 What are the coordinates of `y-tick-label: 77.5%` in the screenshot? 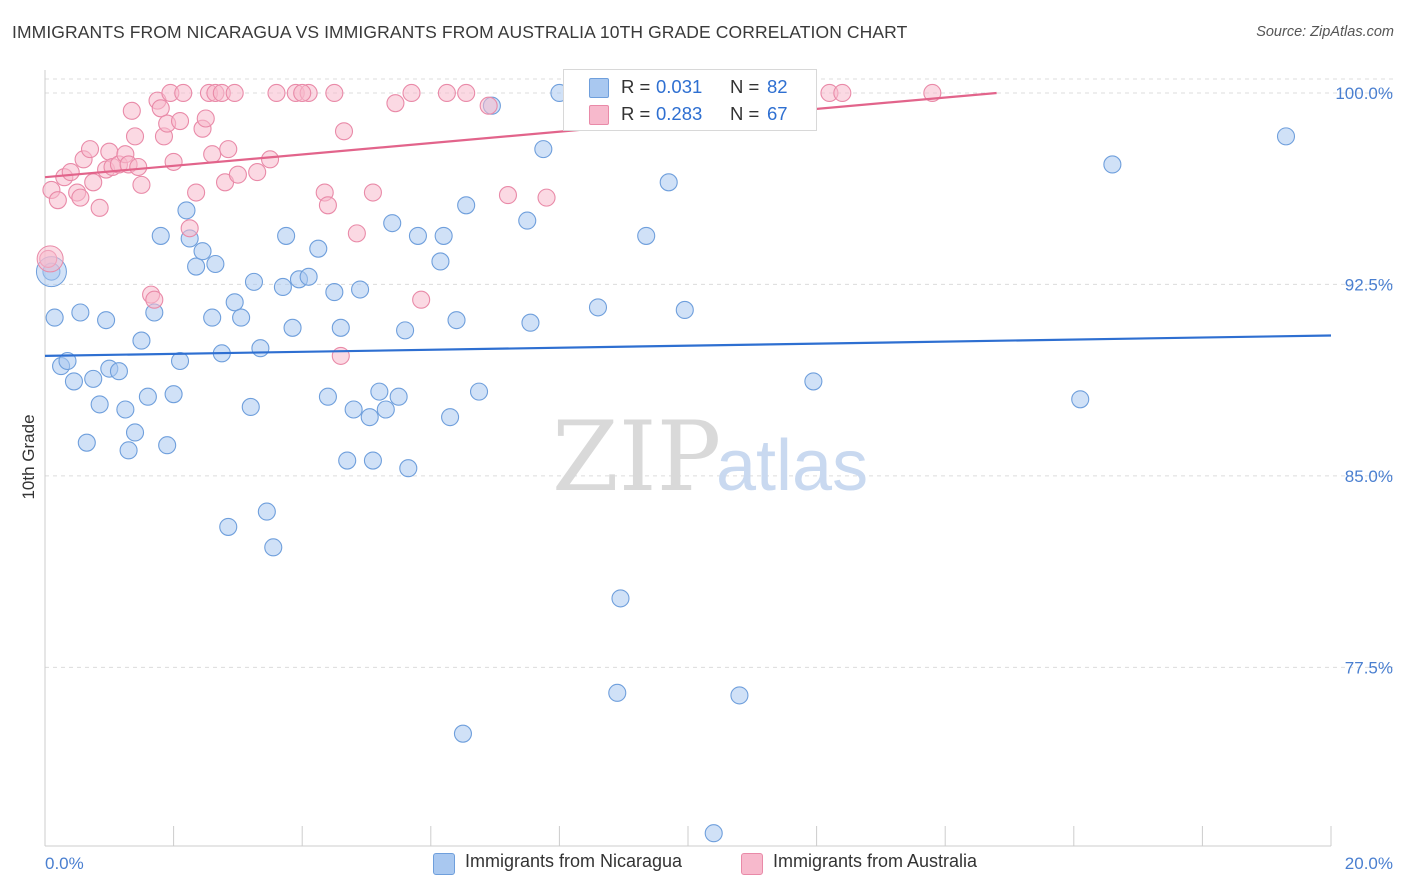 It's located at (1369, 667).